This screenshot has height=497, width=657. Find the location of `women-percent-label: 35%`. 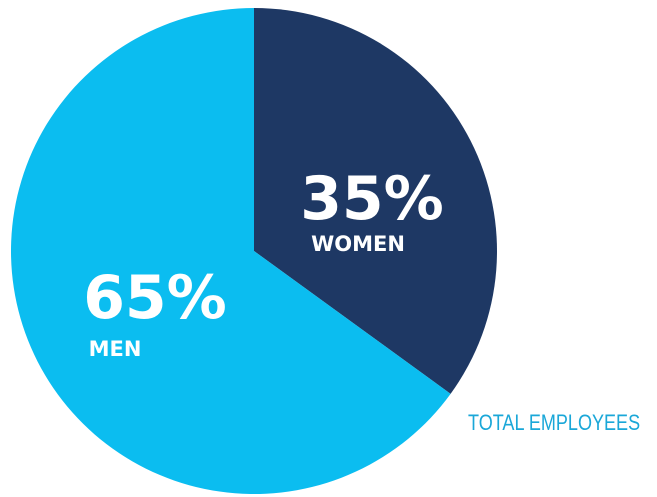

women-percent-label: 35% is located at coordinates (372, 199).